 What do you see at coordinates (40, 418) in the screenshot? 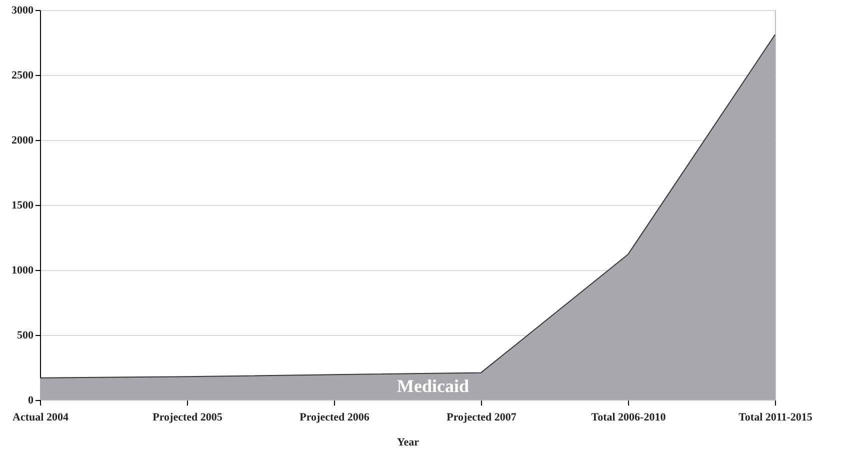
I see `x-tick-label: Actual 2004` at bounding box center [40, 418].